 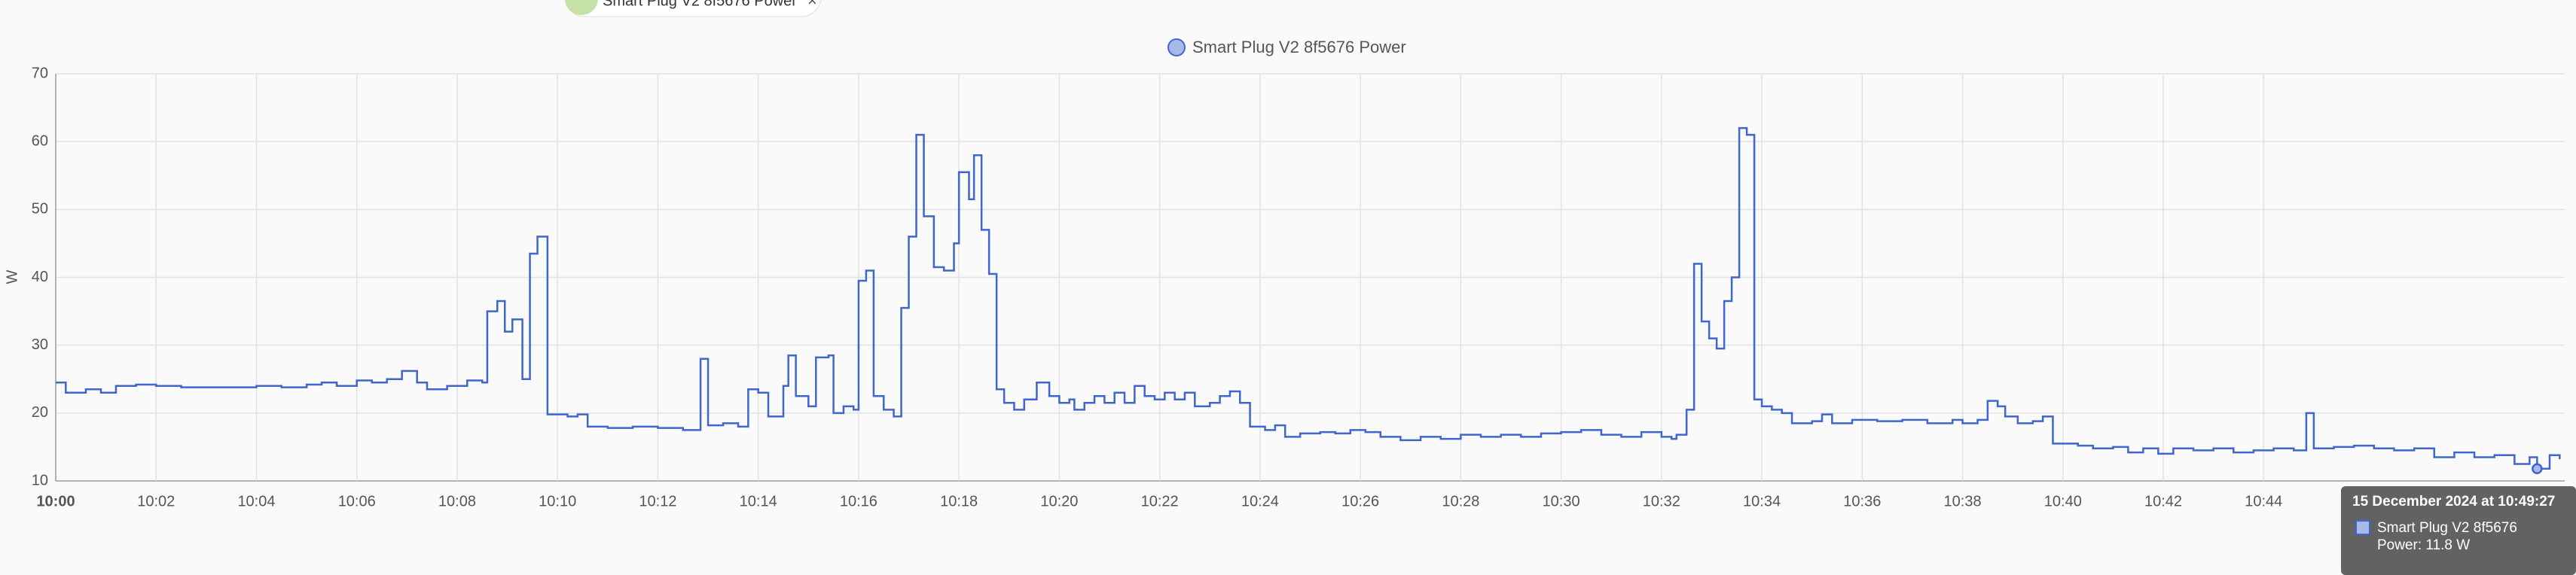 I want to click on tooltip-value: Power: 11.8 W, so click(x=2423, y=545).